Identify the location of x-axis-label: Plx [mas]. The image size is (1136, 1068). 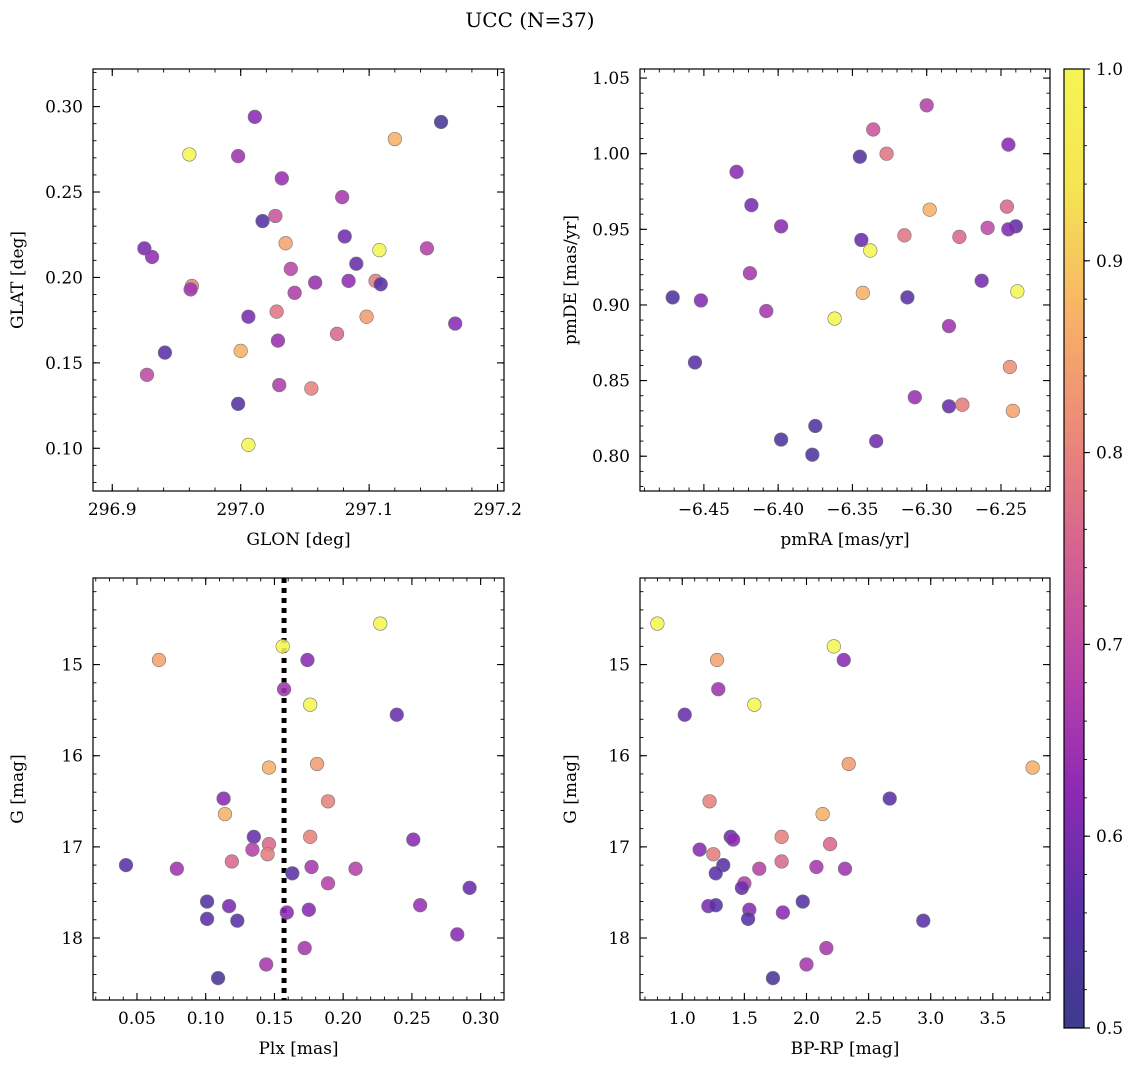
(298, 1049).